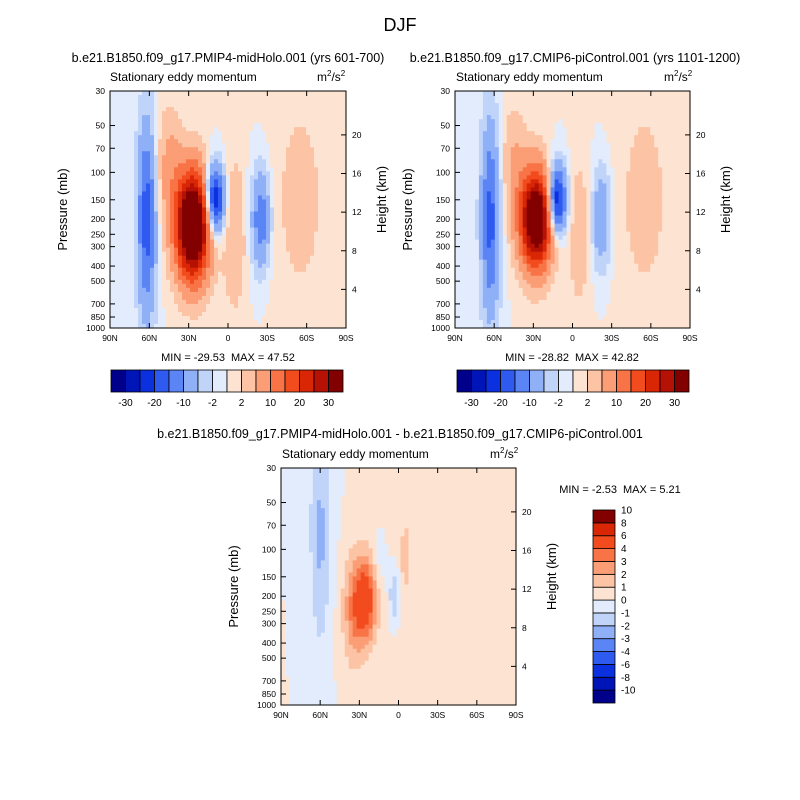  Describe the element at coordinates (354, 289) in the screenshot. I see `height-tick-label: 4` at that location.